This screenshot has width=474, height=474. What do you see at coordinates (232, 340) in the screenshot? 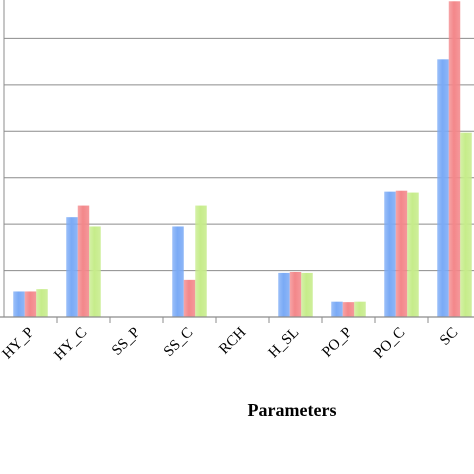
I see `x-tick-label: RCH` at bounding box center [232, 340].